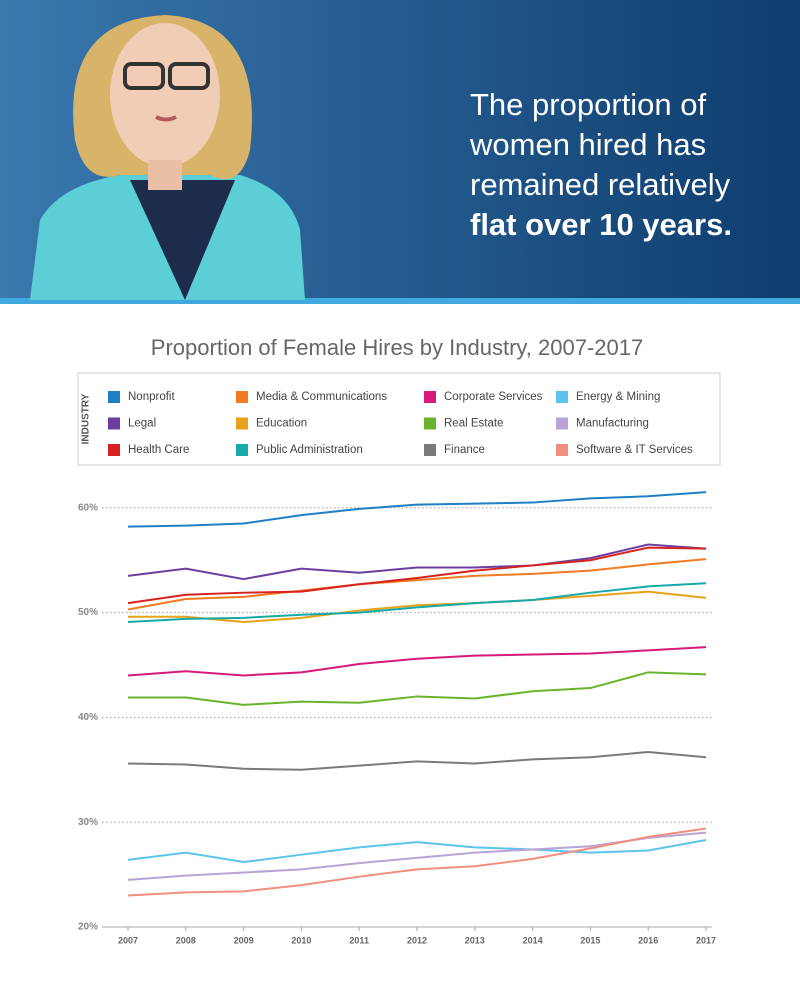  What do you see at coordinates (648, 940) in the screenshot?
I see `x-tick-label: 2016` at bounding box center [648, 940].